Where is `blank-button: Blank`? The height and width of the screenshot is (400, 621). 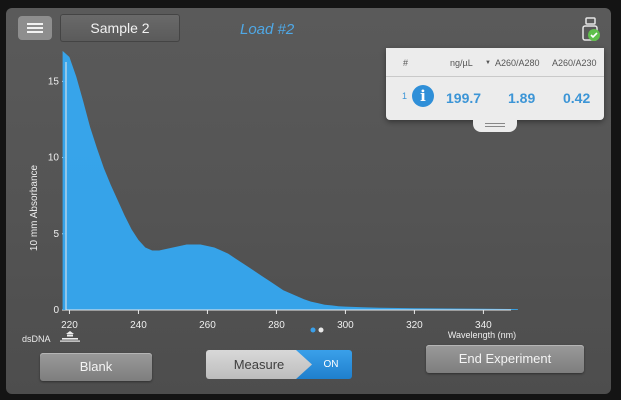 blank-button: Blank is located at coordinates (96, 367).